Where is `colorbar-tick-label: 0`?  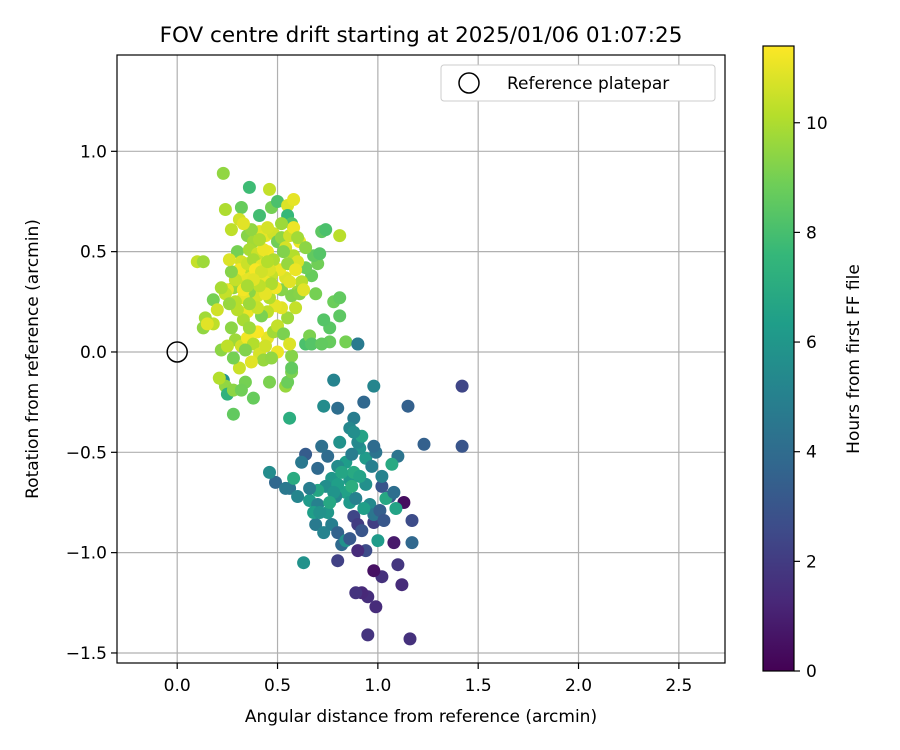 colorbar-tick-label: 0 is located at coordinates (811, 672).